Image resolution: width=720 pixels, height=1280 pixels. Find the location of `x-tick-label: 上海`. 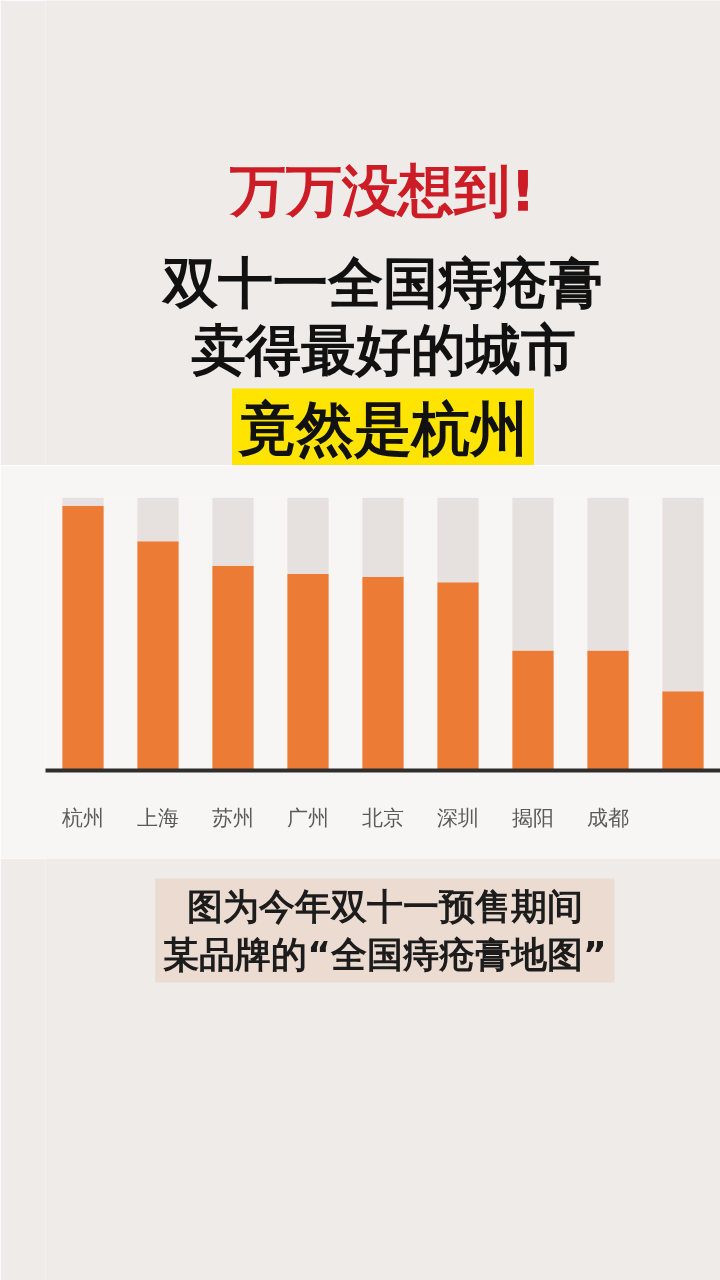

x-tick-label: 上海 is located at coordinates (158, 817).